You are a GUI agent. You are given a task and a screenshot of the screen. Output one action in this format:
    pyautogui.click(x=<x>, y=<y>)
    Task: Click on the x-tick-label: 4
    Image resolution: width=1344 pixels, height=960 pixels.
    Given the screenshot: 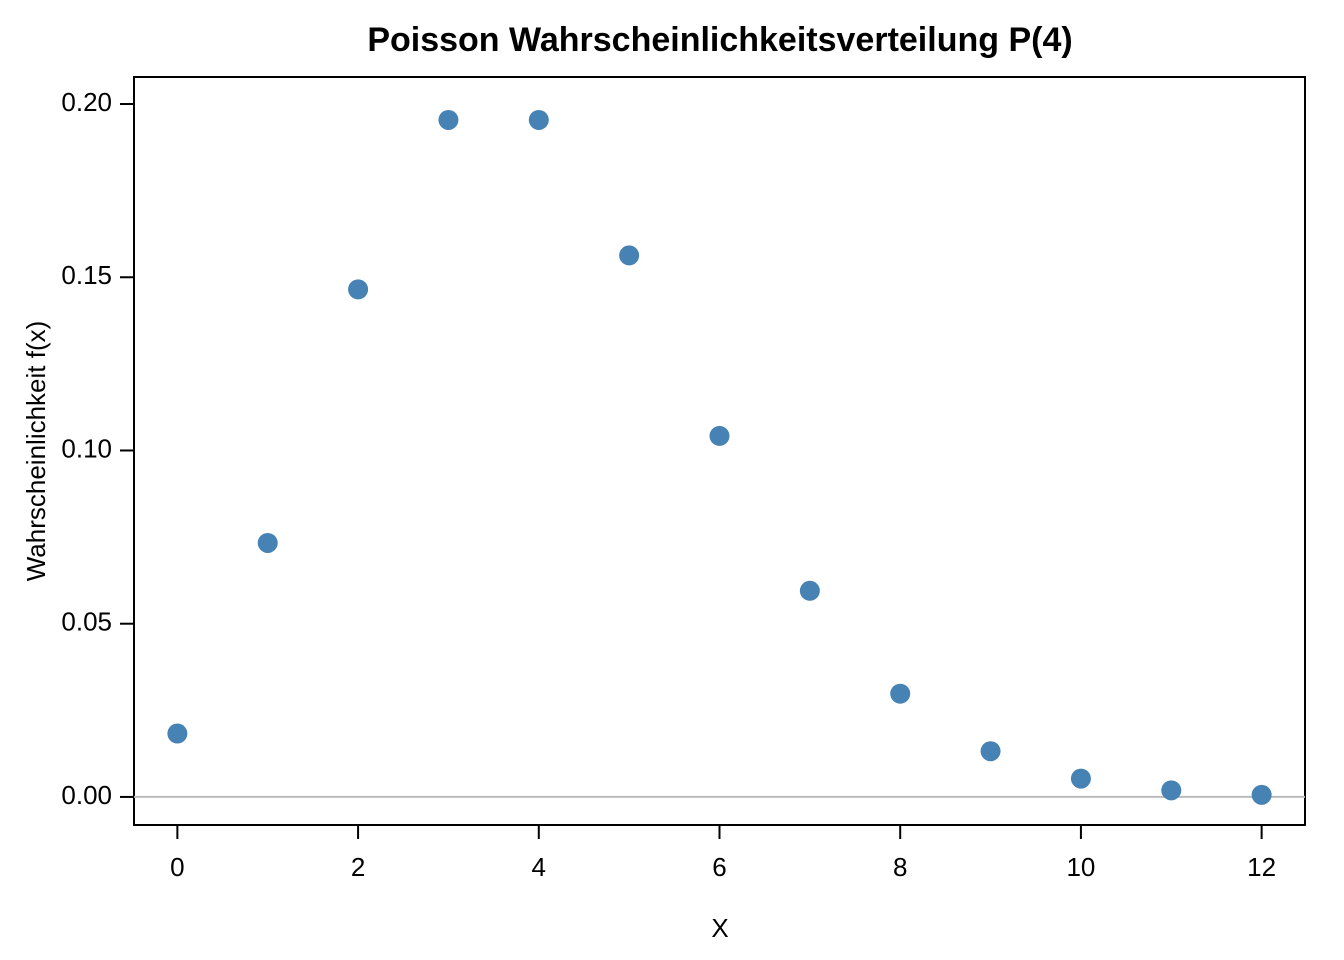 What is the action you would take?
    pyautogui.click(x=539, y=867)
    